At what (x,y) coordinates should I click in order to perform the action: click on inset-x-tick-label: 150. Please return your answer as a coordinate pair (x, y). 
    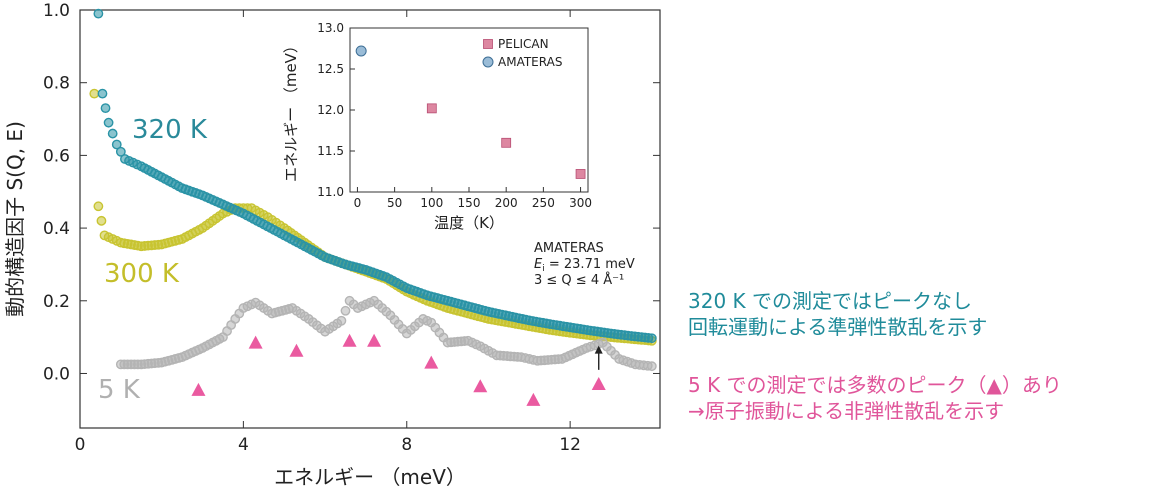
    Looking at the image, I should click on (469, 203).